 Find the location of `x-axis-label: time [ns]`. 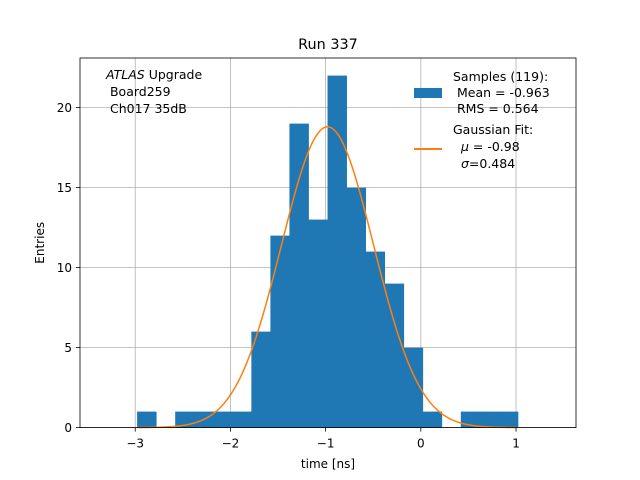

x-axis-label: time [ns] is located at coordinates (328, 464).